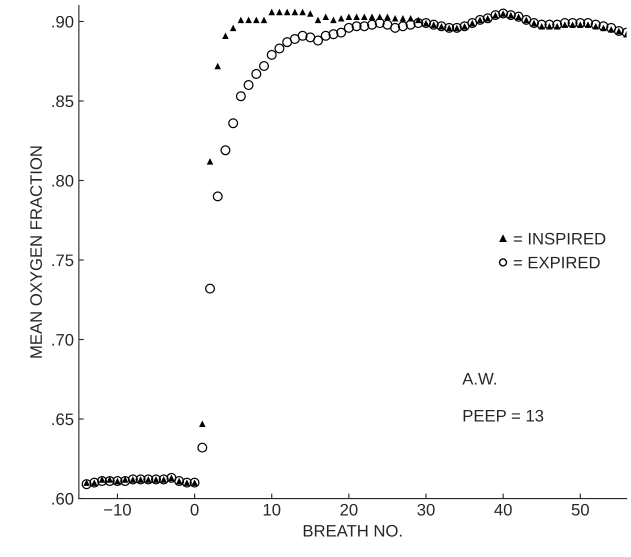 This screenshot has width=631, height=557. What do you see at coordinates (349, 510) in the screenshot?
I see `x-tick-label: 20` at bounding box center [349, 510].